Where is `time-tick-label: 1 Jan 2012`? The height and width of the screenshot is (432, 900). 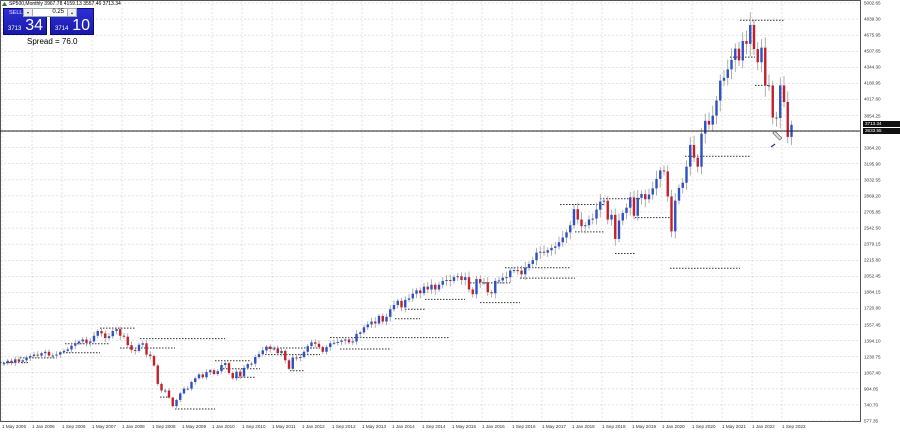
time-tick-label: 1 Jan 2012 is located at coordinates (313, 426).